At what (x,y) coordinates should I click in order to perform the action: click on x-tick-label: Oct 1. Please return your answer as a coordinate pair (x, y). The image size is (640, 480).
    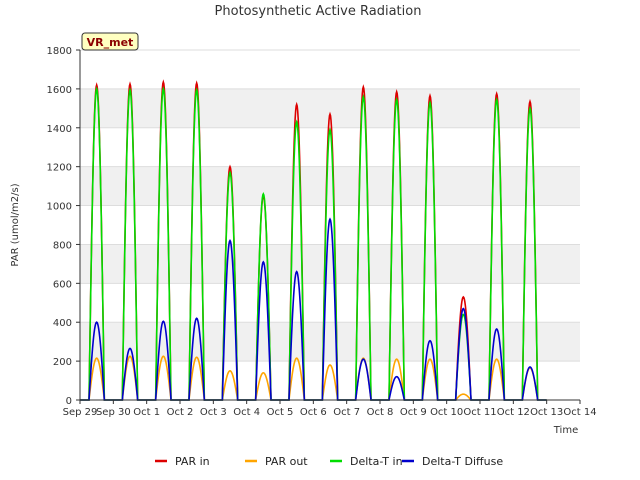
    Looking at the image, I should click on (146, 412).